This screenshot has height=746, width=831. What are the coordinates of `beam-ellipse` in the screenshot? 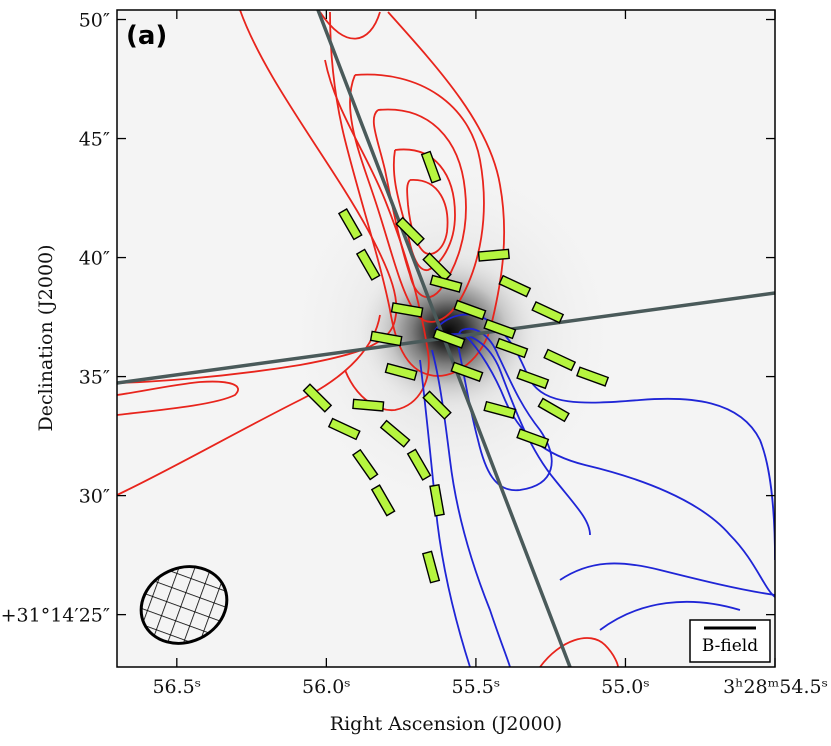 It's located at (184, 605).